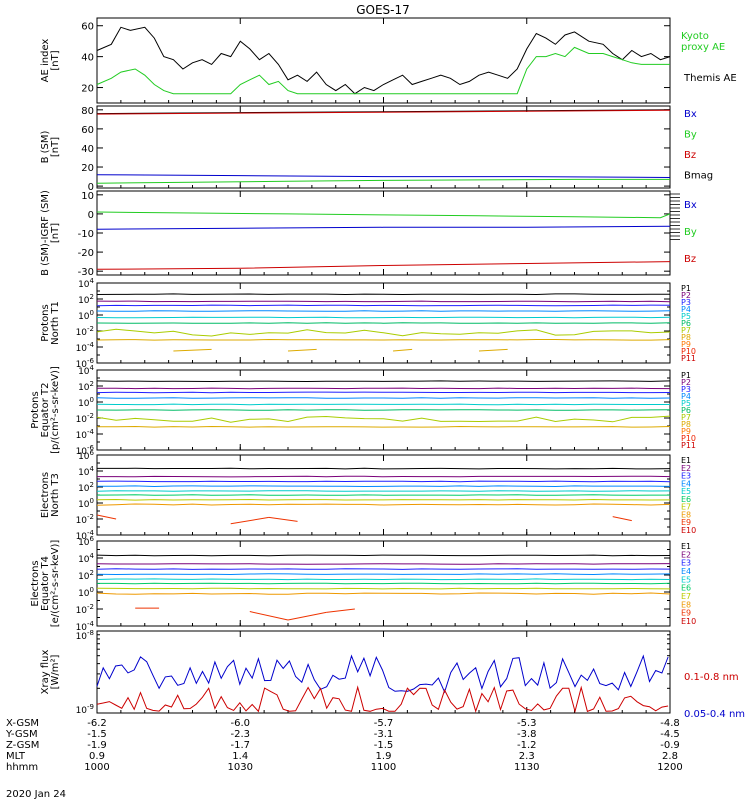  I want to click on panel-ylabel: AE index [nT], so click(50, 61).